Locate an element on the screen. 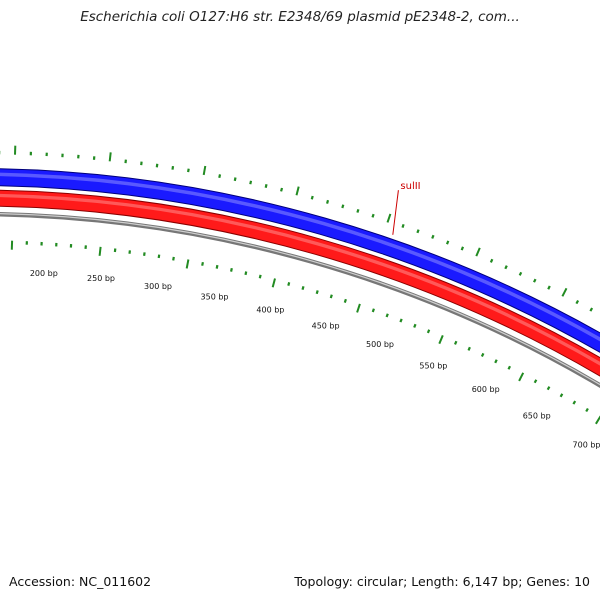 The width and height of the screenshot is (600, 600). bp-label: 250 bp is located at coordinates (101, 278).